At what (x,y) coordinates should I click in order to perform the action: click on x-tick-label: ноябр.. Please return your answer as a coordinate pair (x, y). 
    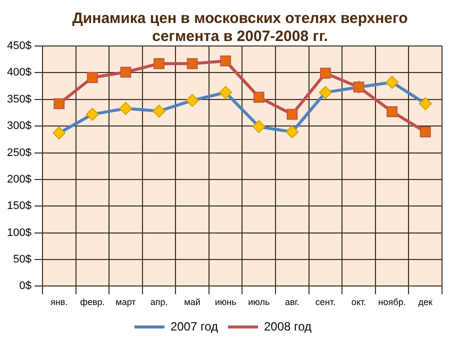
    Looking at the image, I should click on (392, 302).